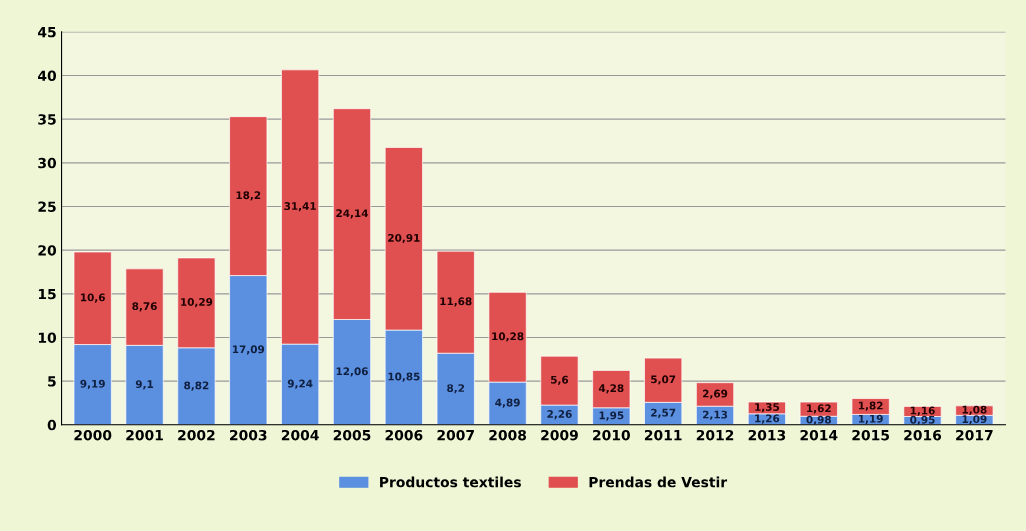  What do you see at coordinates (47, 294) in the screenshot?
I see `y-tick-label: 15` at bounding box center [47, 294].